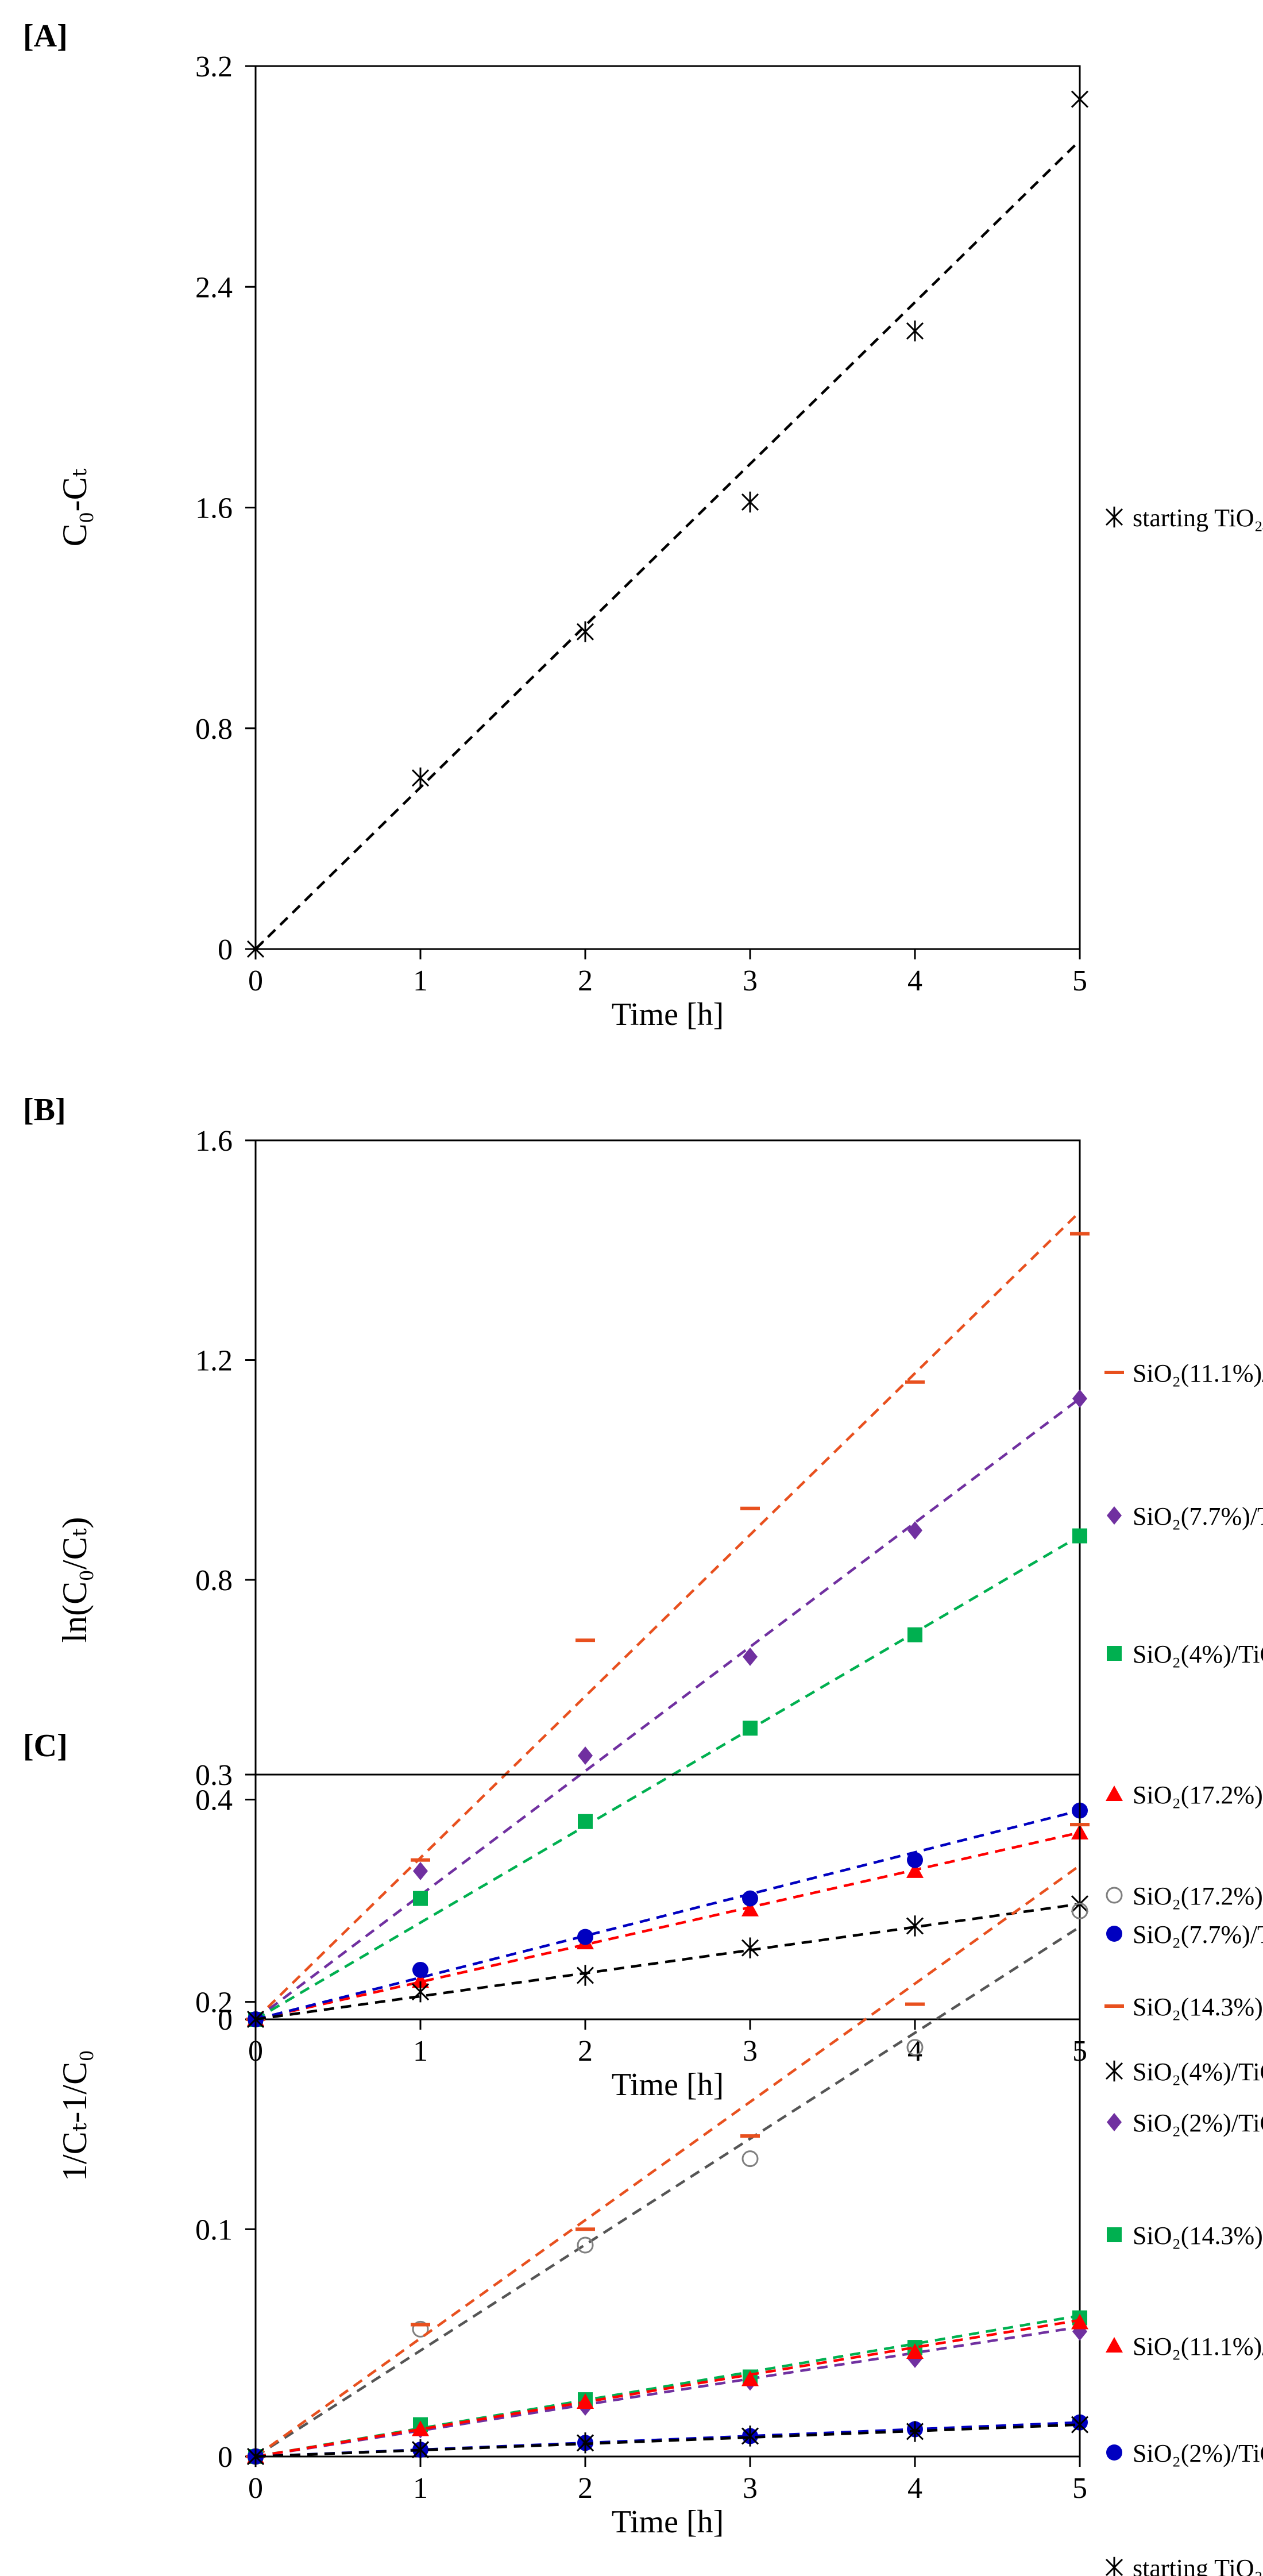 Image resolution: width=1263 pixels, height=2576 pixels. What do you see at coordinates (46, 1746) in the screenshot?
I see `panel-label: [C]` at bounding box center [46, 1746].